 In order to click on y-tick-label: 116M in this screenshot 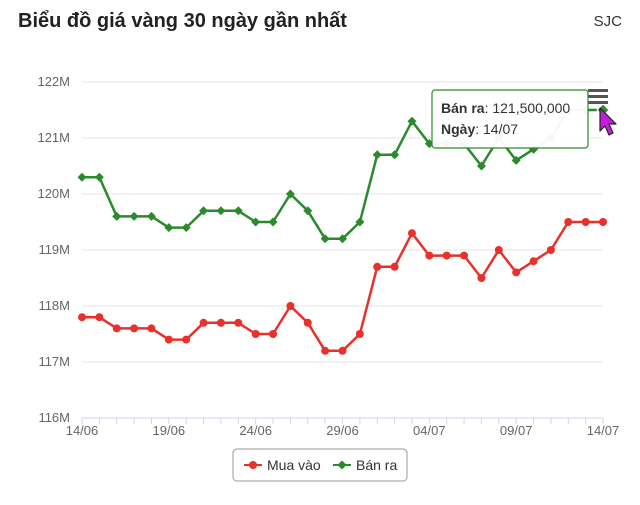, I will do `click(54, 417)`.